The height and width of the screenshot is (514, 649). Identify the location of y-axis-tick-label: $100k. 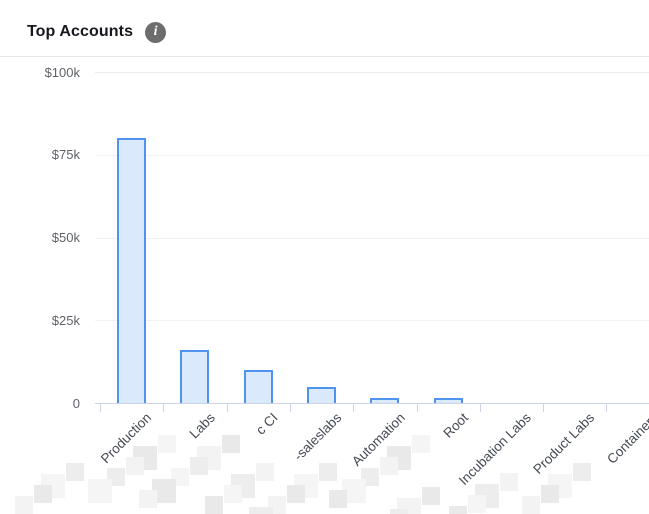
(62, 72).